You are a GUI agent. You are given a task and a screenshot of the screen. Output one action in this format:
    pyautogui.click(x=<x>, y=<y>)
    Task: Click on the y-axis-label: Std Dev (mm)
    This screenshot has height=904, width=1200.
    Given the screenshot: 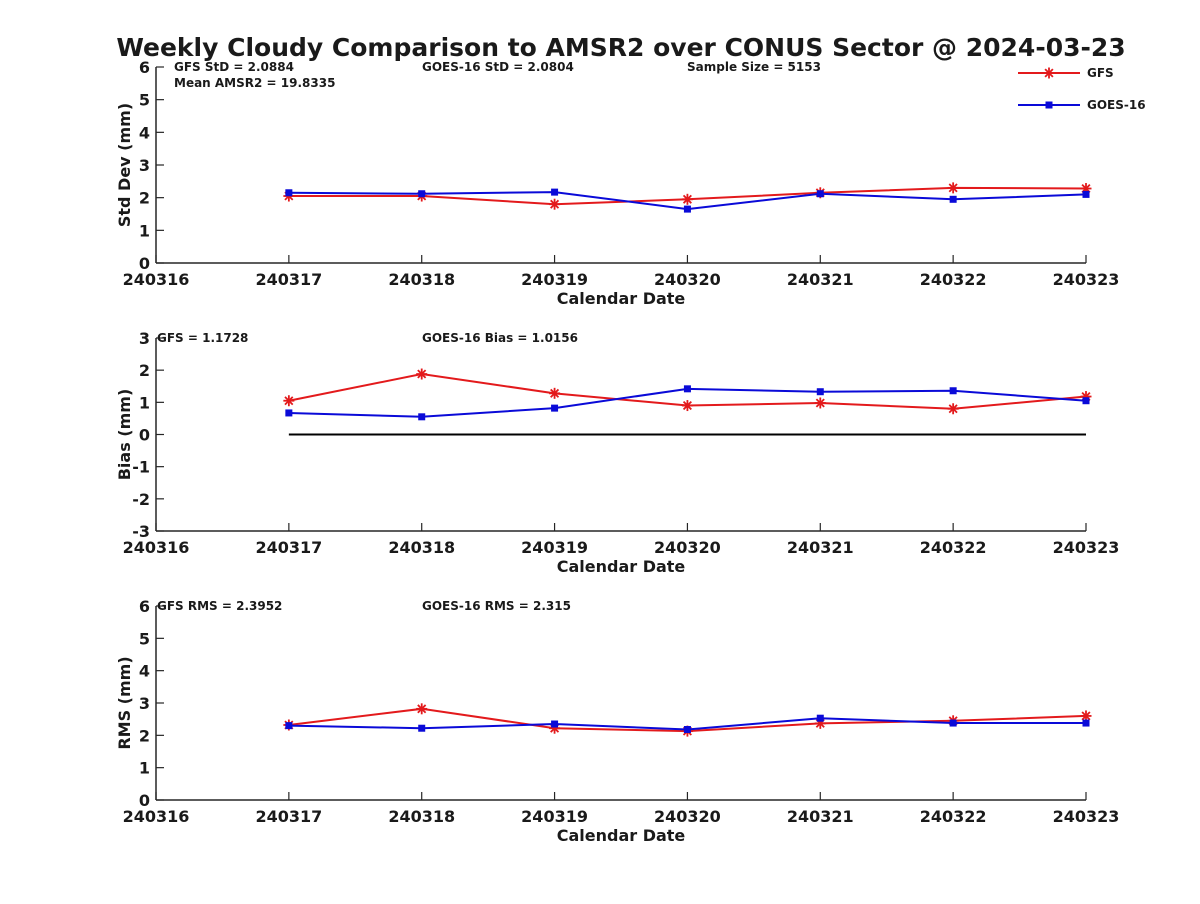 What is the action you would take?
    pyautogui.click(x=124, y=165)
    